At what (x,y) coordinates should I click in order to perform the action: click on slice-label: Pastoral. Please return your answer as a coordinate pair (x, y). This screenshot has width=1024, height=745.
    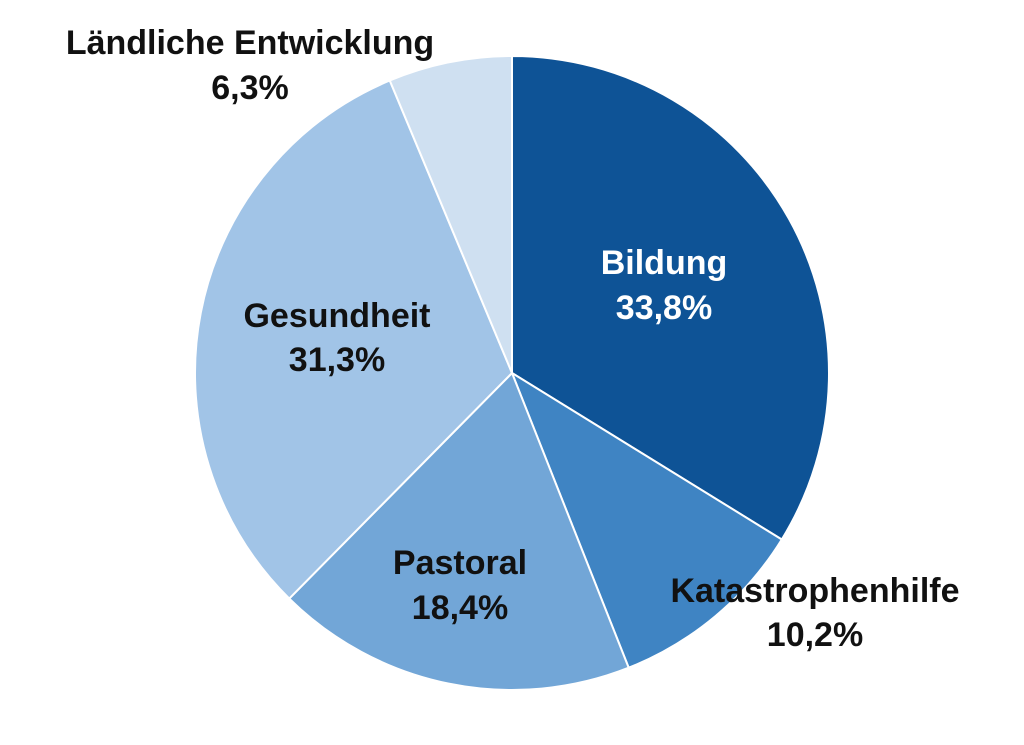
    Looking at the image, I should click on (460, 563).